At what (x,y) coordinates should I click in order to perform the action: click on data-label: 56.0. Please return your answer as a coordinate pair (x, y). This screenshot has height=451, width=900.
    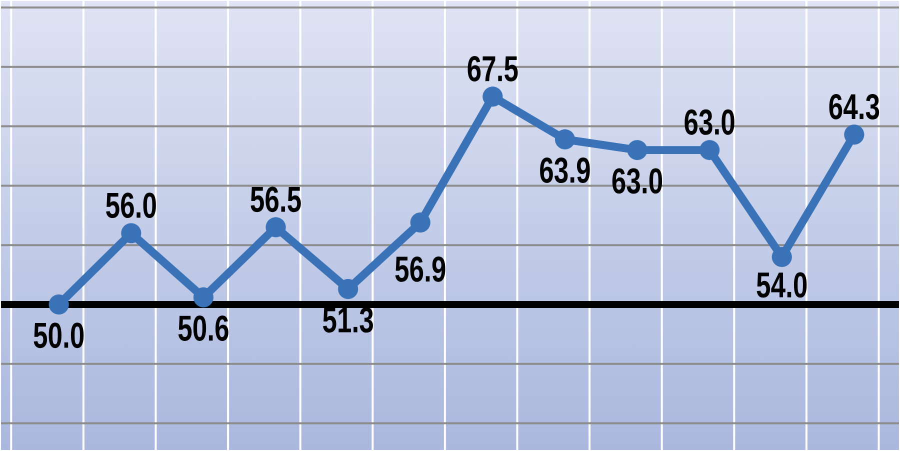
    Looking at the image, I should click on (131, 205).